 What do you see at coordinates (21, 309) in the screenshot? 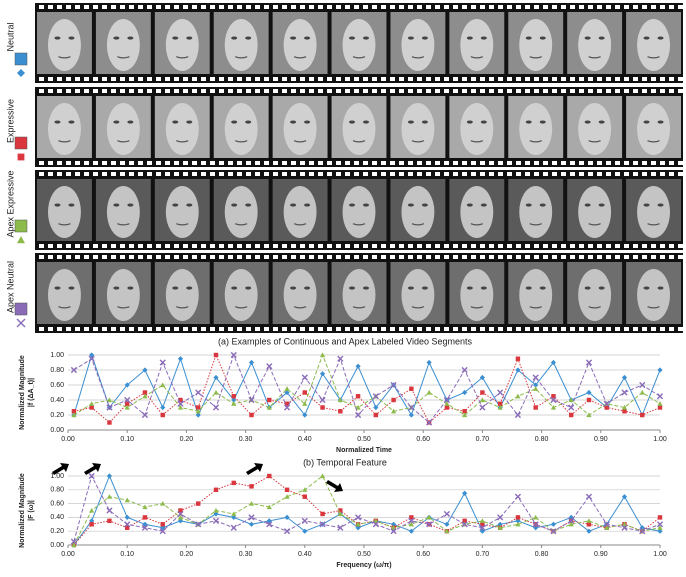
I see `row-color` at bounding box center [21, 309].